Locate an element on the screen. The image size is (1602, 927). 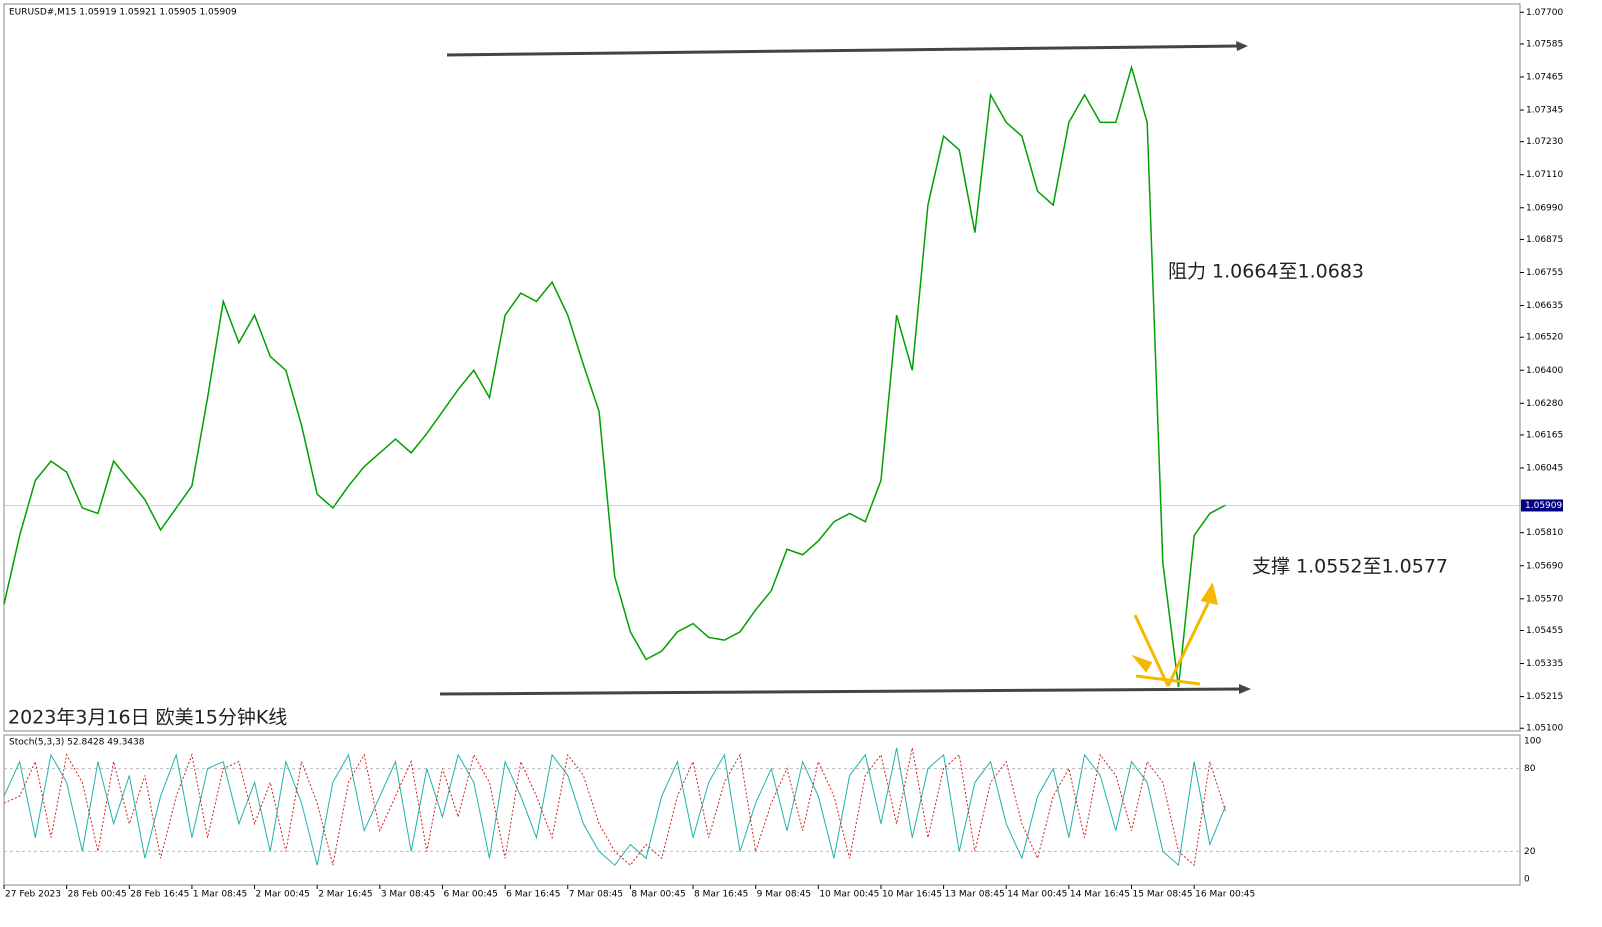
y-tick-label: 1.05100 is located at coordinates (1544, 729).